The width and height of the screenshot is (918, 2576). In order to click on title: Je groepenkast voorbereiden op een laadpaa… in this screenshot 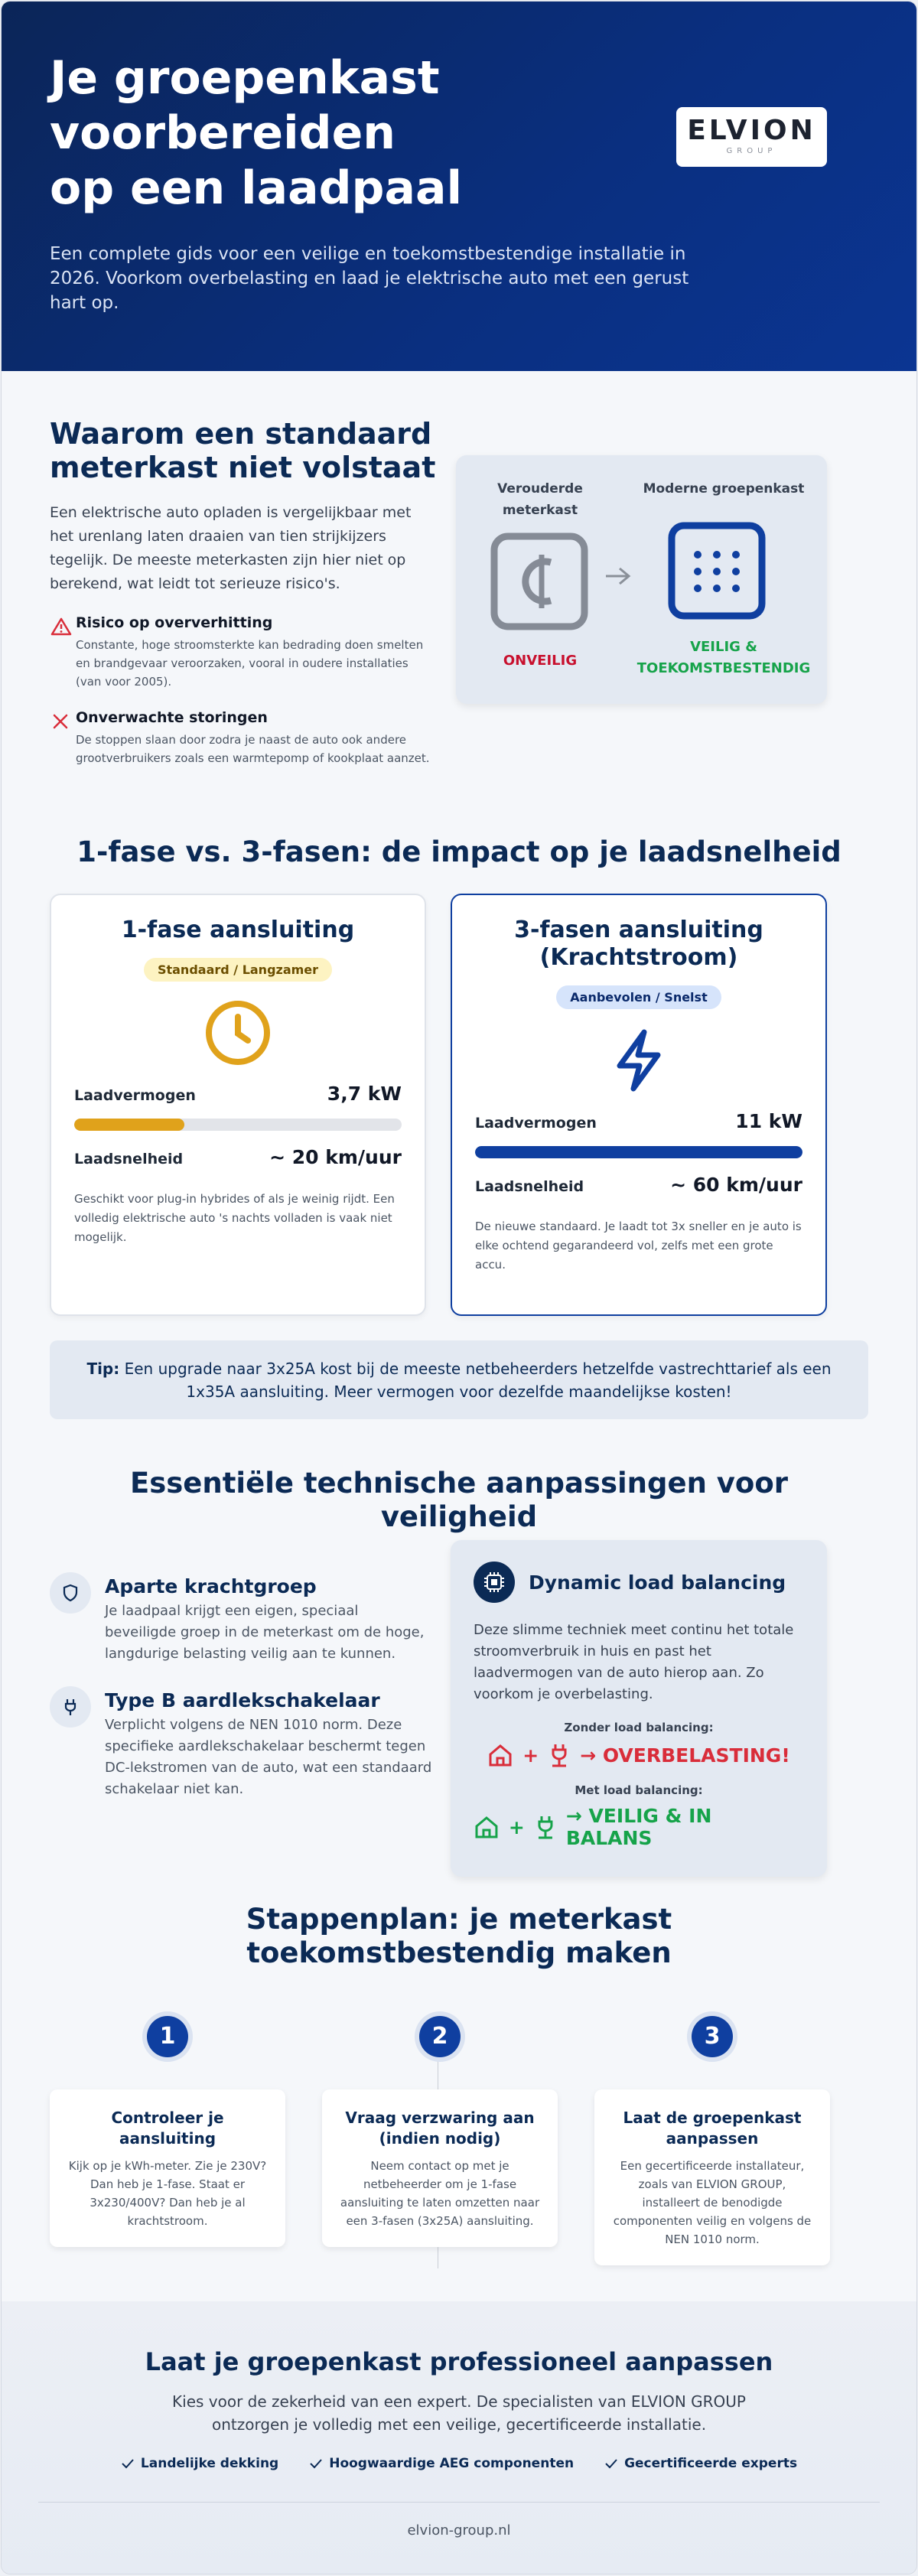, I will do `click(317, 133)`.